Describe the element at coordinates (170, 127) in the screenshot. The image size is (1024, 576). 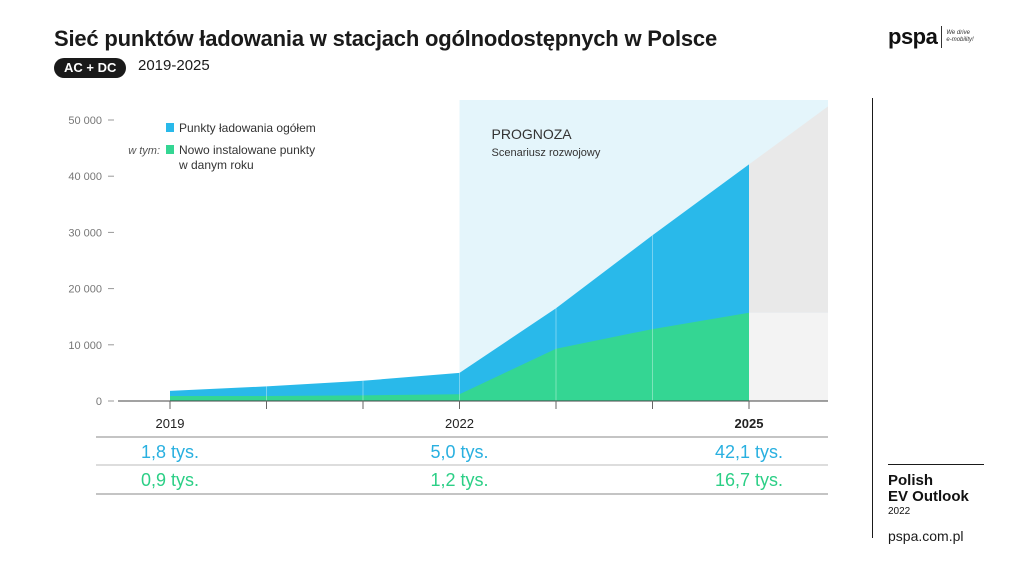
I see `legend-swatch-total` at that location.